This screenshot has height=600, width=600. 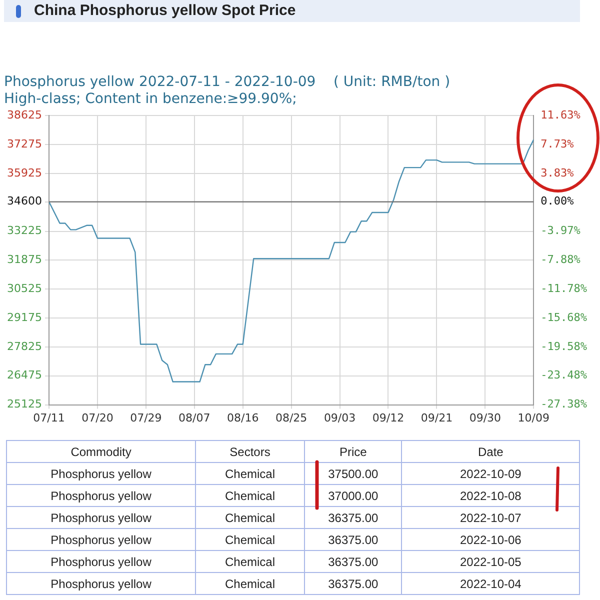 I want to click on x-tick-label: 10/09, so click(x=534, y=417).